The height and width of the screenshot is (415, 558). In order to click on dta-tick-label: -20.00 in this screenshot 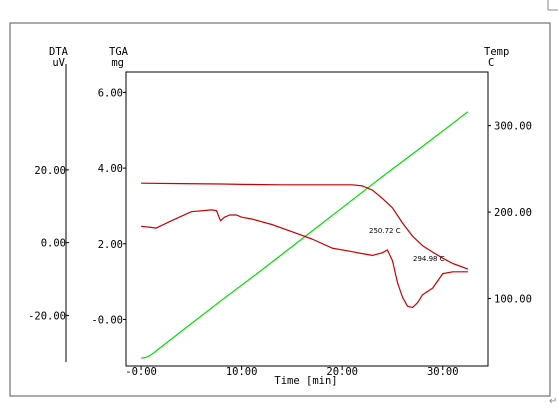, I will do `click(47, 316)`.